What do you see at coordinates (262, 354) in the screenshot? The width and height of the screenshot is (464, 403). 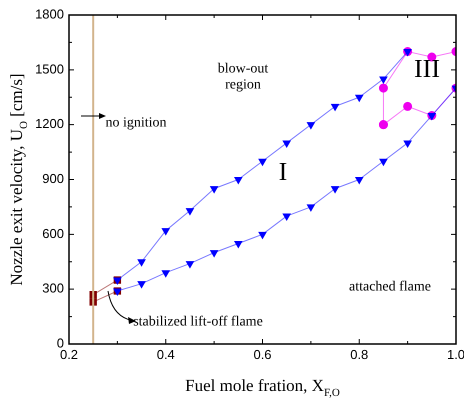 I see `x-tick-label: 0.6` at bounding box center [262, 354].